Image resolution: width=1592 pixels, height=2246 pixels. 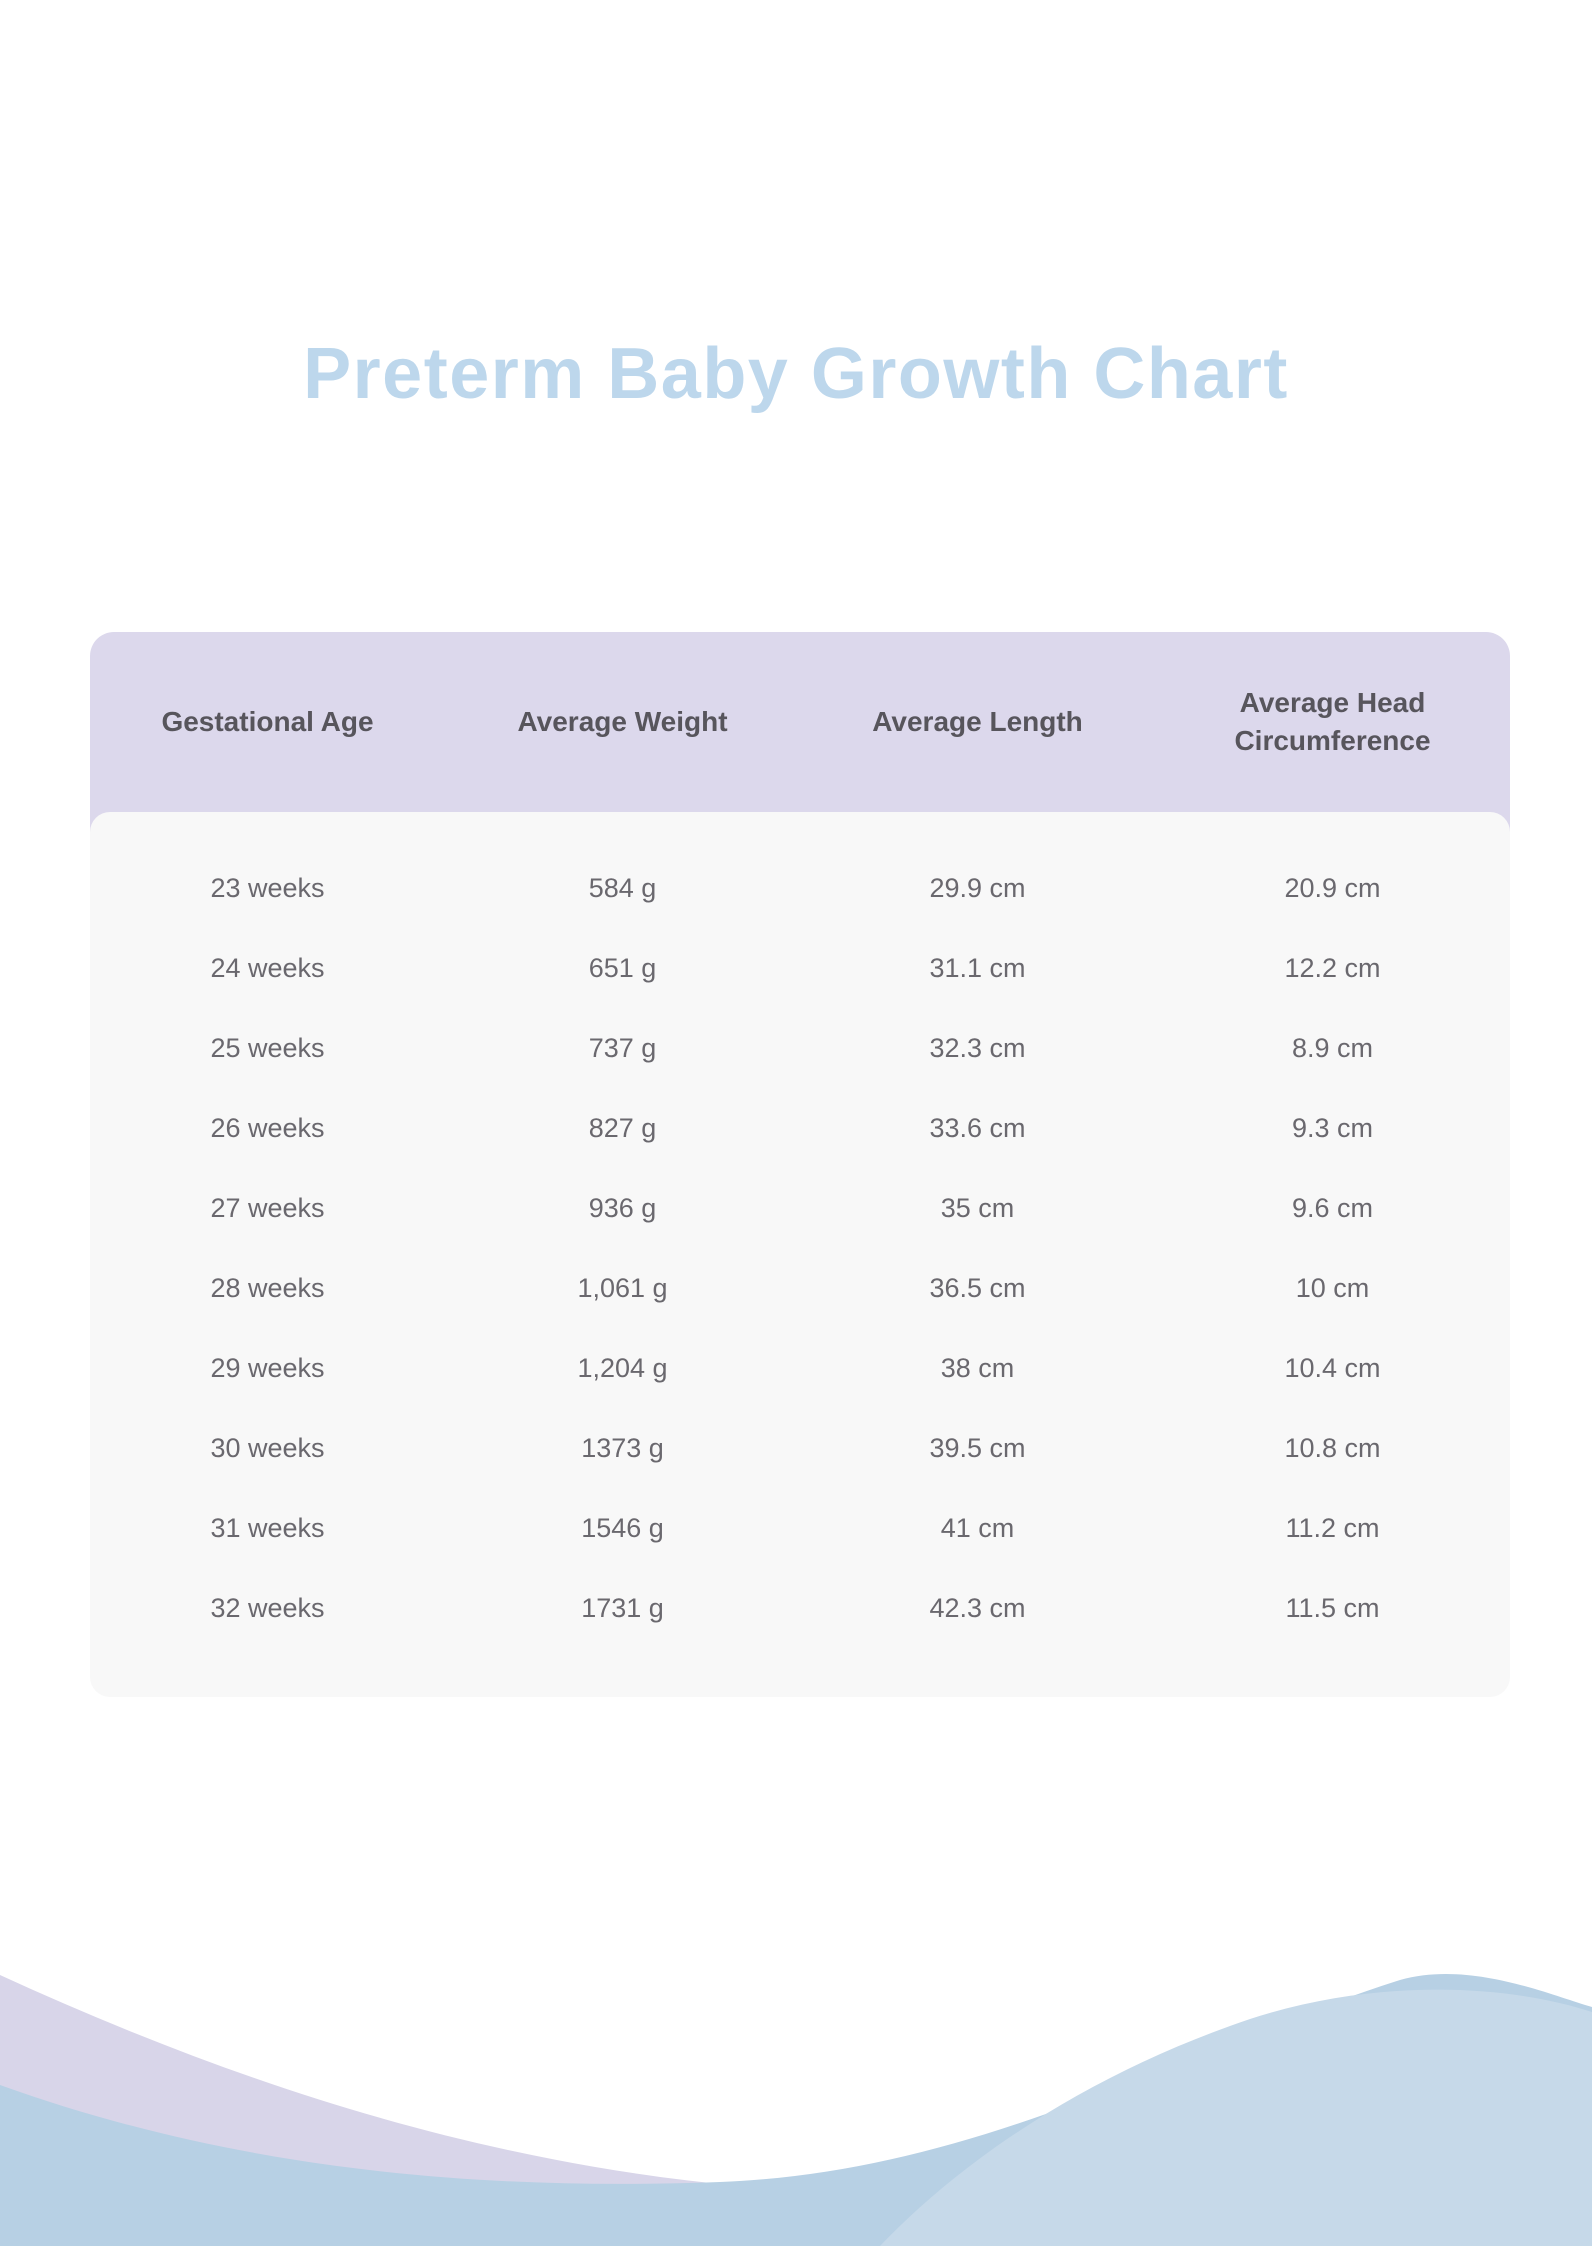 I want to click on table-row: 24 weeks 651 g 31.1 cm 12.2 cm, so click(x=800, y=968).